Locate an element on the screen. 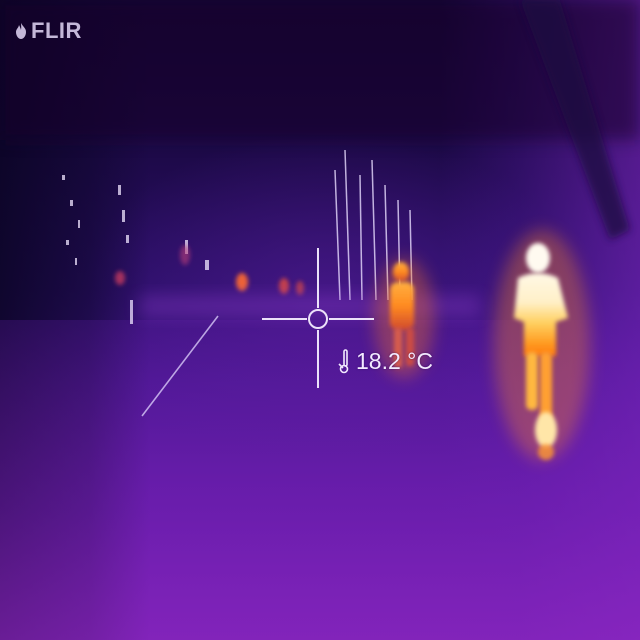  pedestrian-near is located at coordinates (542, 345).